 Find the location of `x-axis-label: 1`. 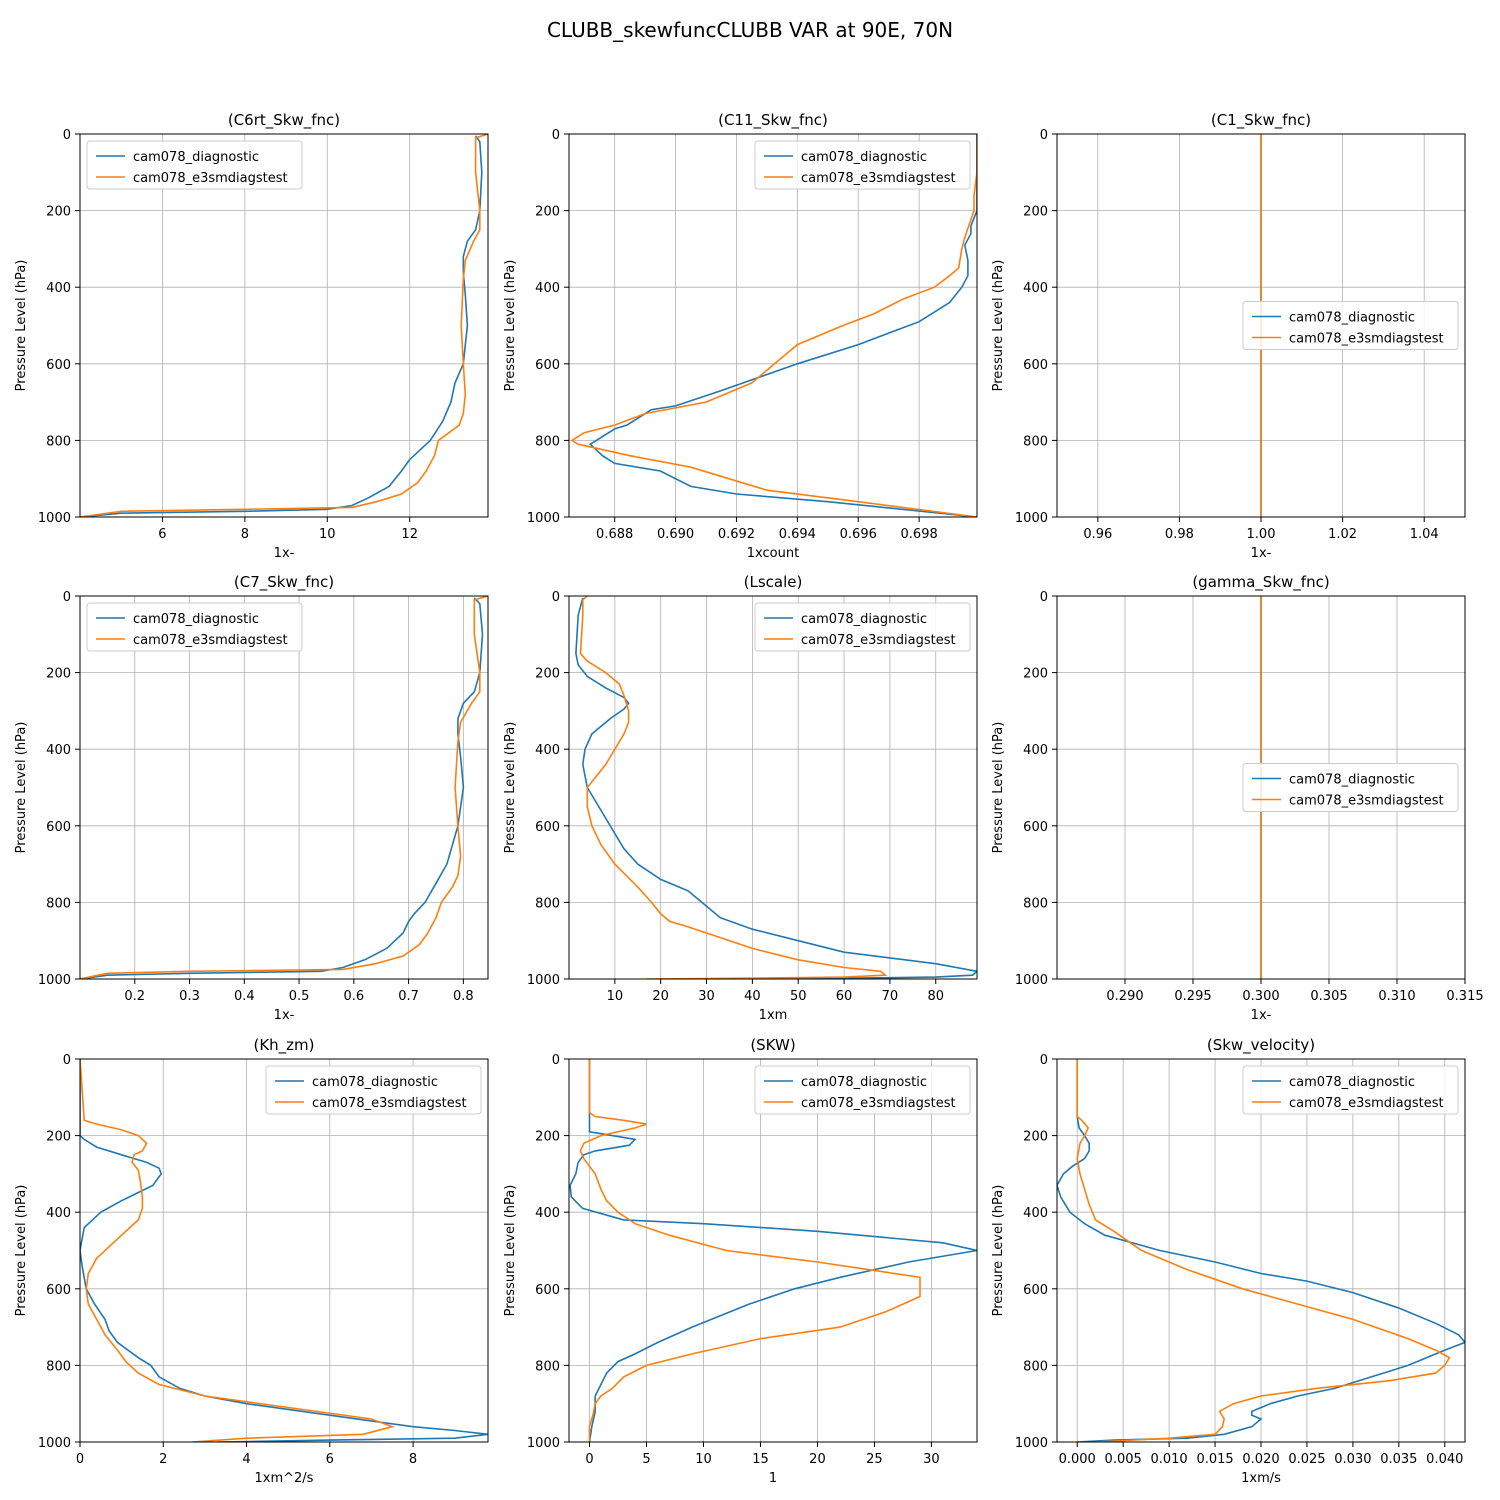

x-axis-label: 1 is located at coordinates (773, 1478).